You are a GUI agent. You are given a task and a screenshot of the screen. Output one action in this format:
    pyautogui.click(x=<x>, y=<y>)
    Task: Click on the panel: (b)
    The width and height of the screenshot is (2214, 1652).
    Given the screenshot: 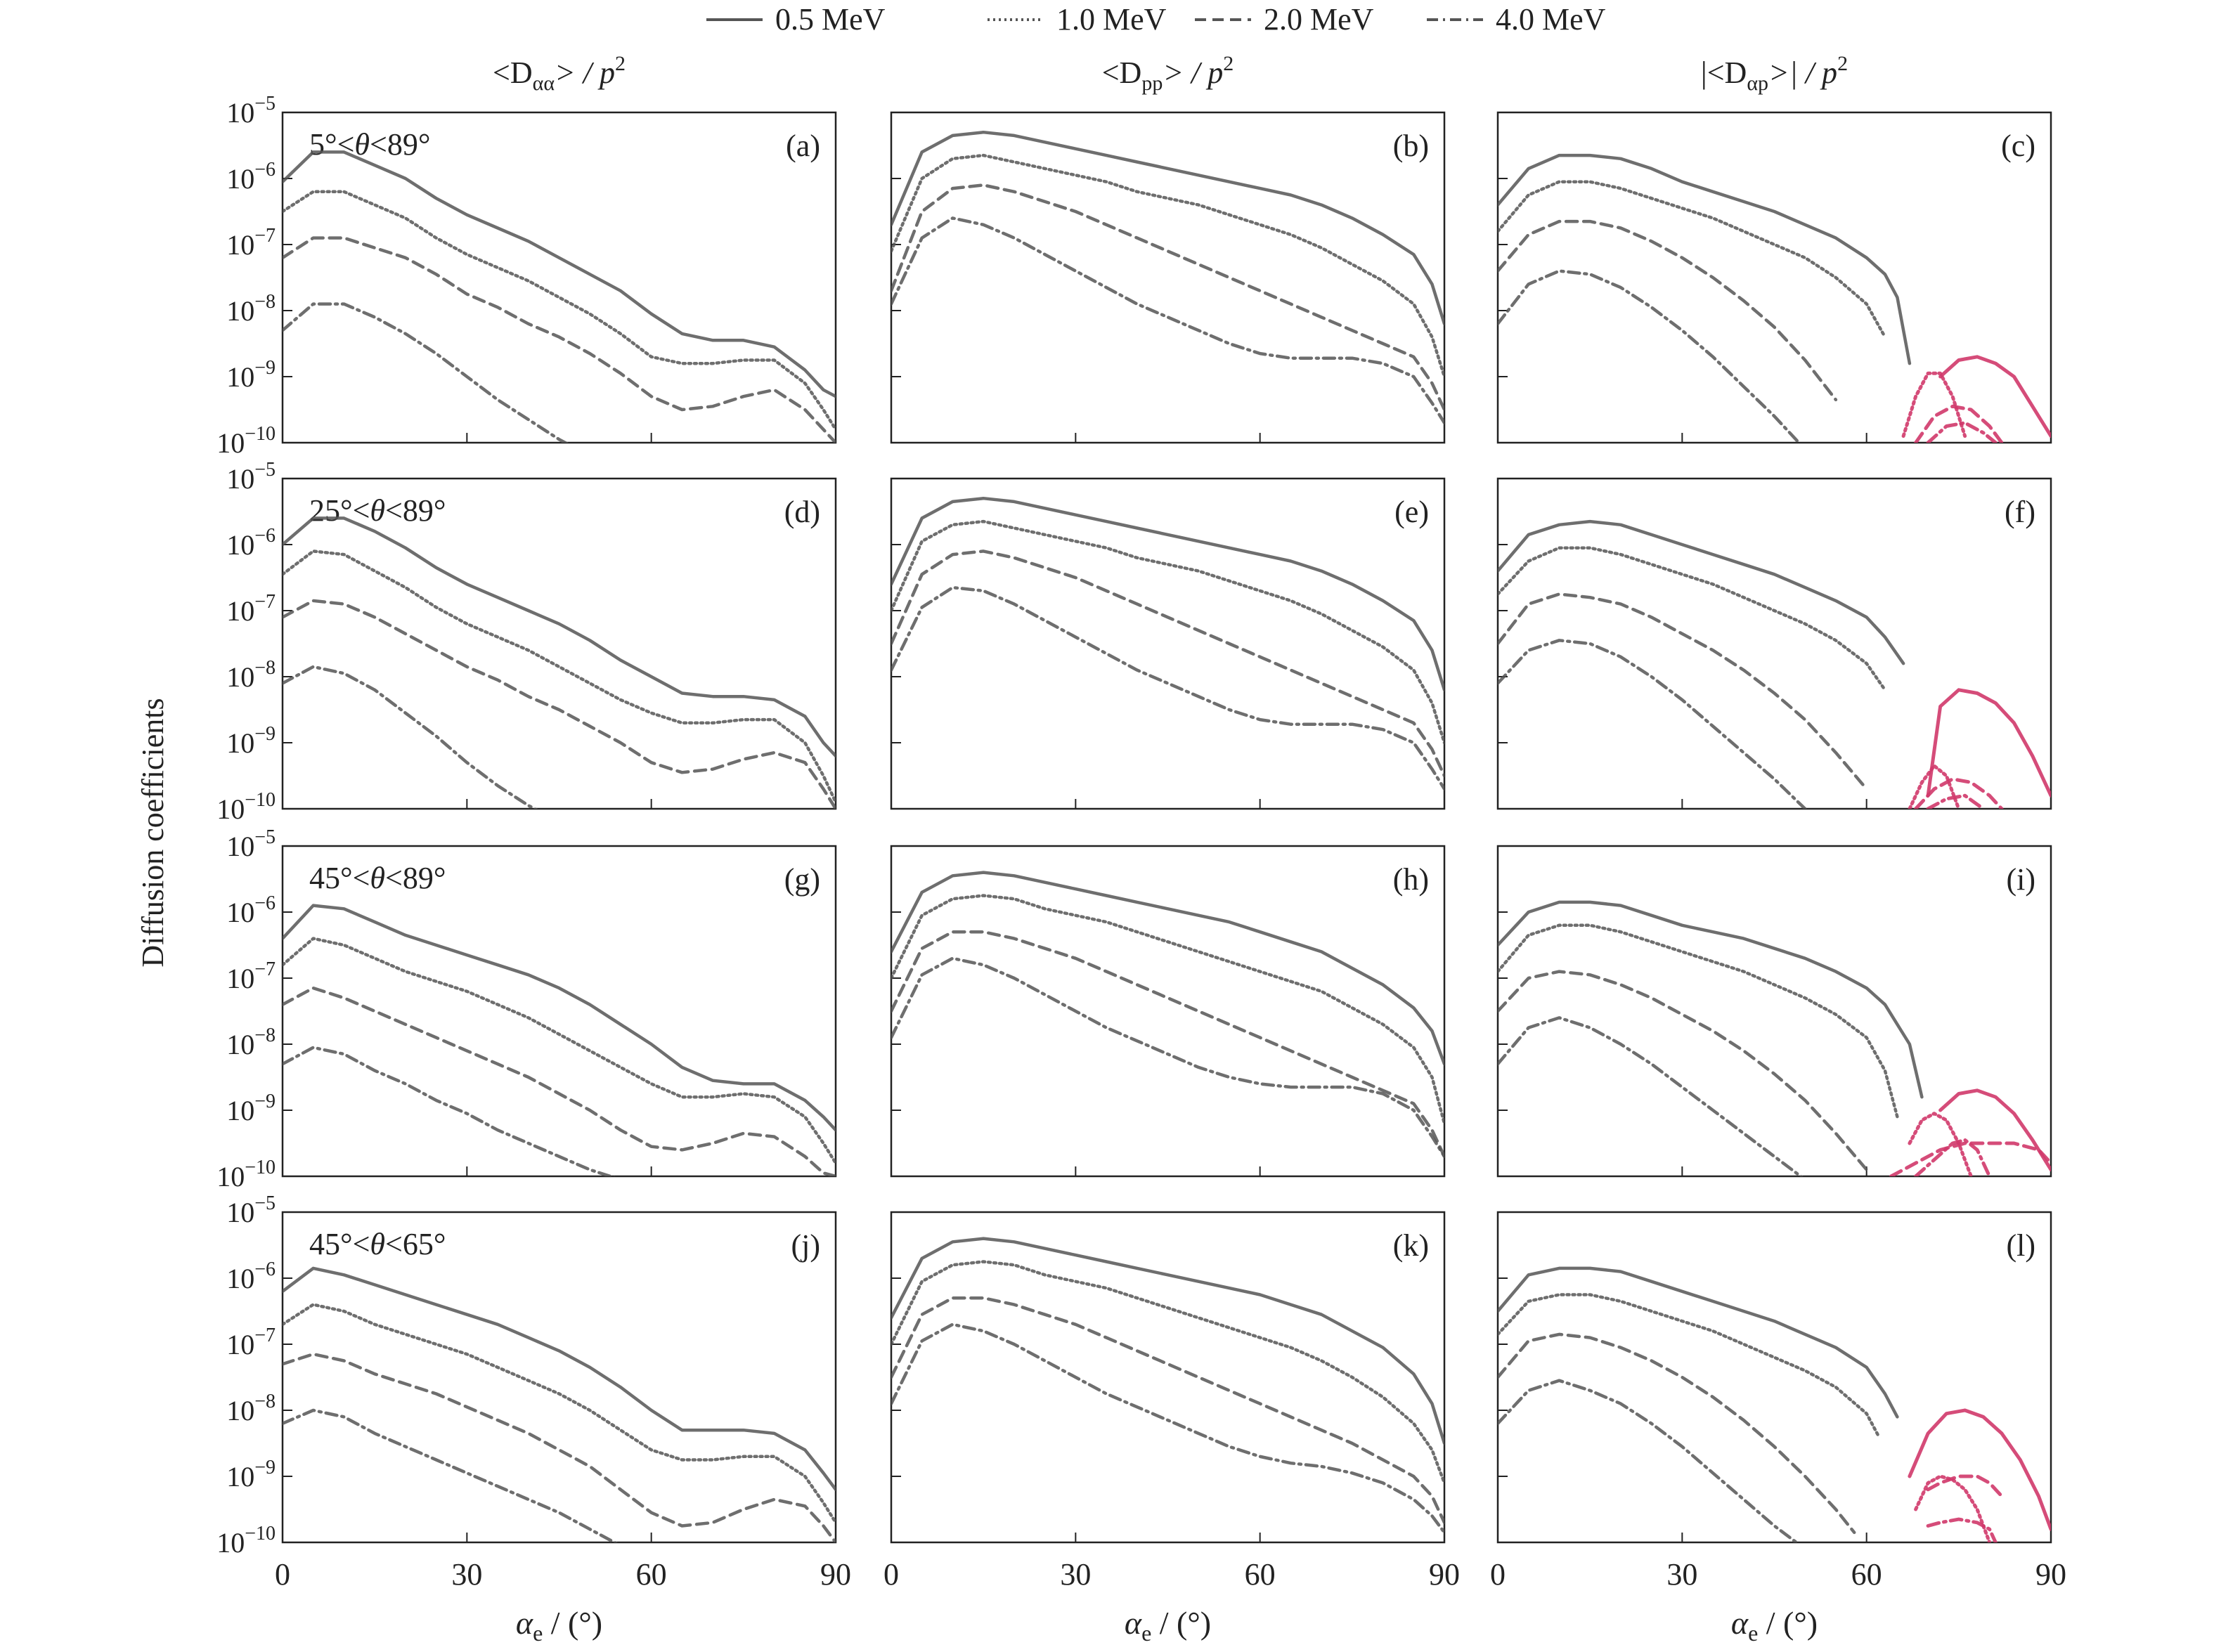 What is the action you would take?
    pyautogui.click(x=1168, y=277)
    